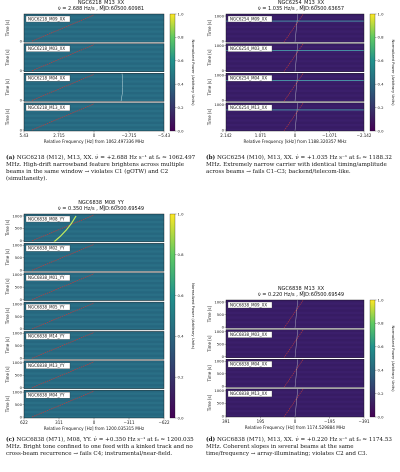 This screenshot has width=400, height=472. Describe the element at coordinates (211, 158) in the screenshot. I see `panel-b-caption-label: (b)` at that location.